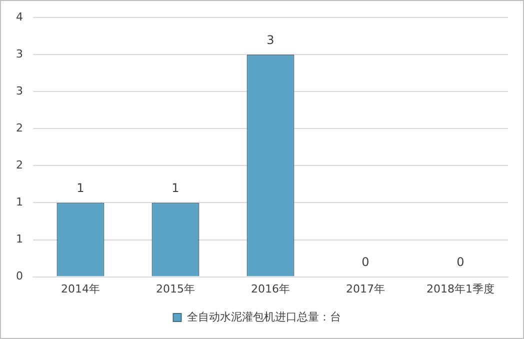 Image resolution: width=524 pixels, height=339 pixels. I want to click on y-tick-label: 0, so click(19, 276).